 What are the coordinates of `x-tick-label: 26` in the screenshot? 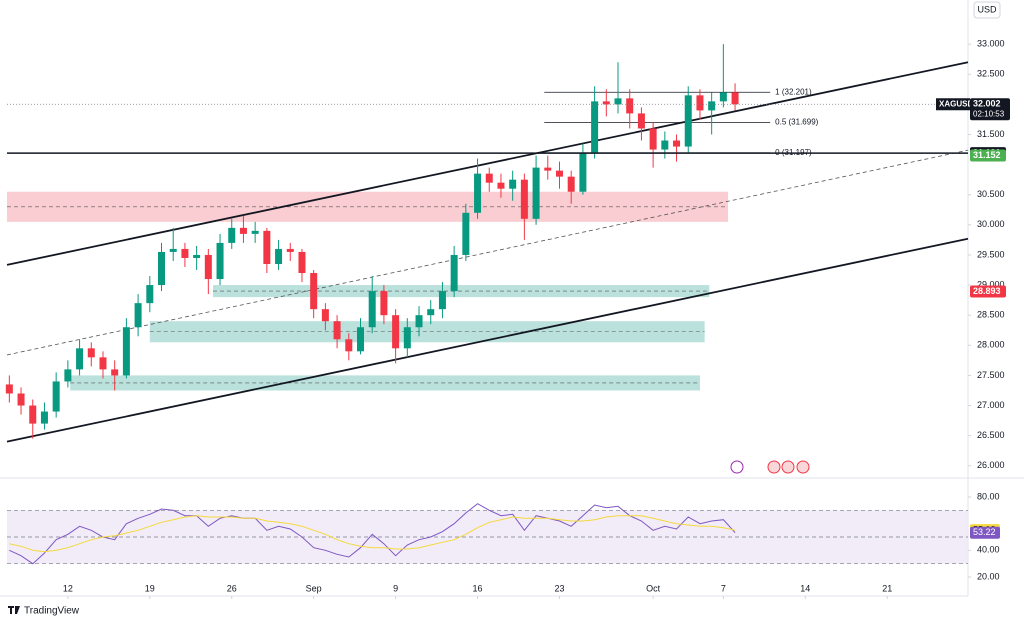 It's located at (232, 588).